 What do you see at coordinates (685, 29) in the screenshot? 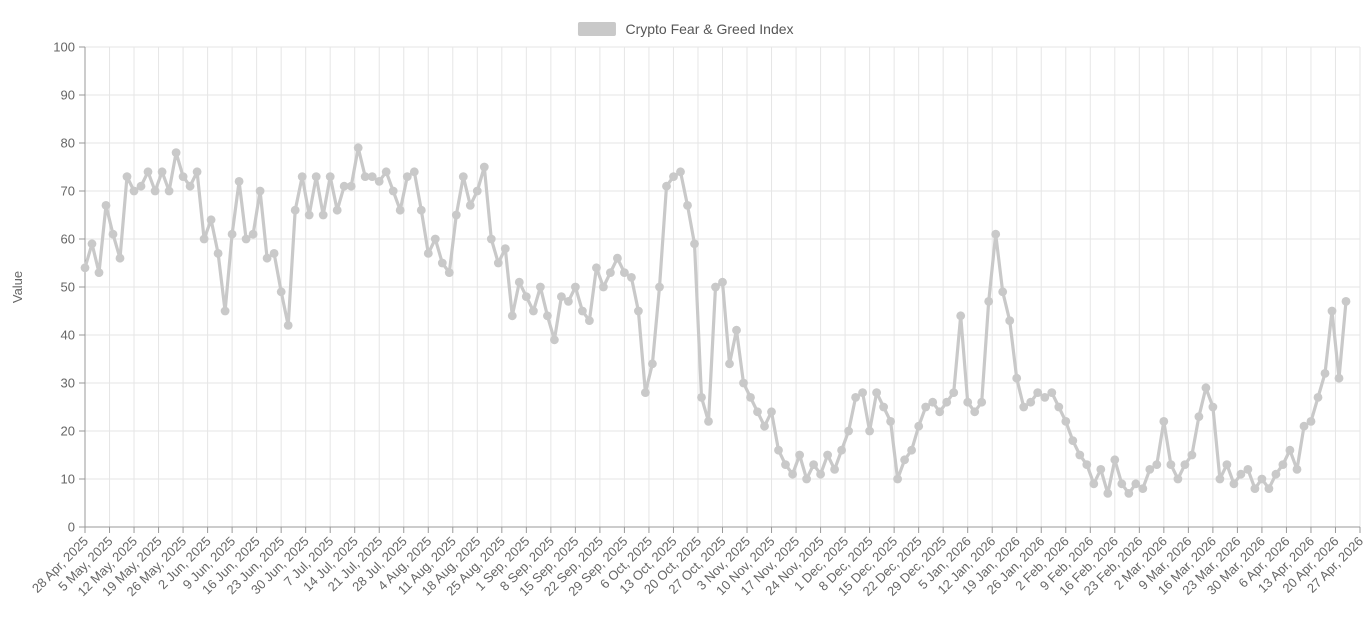
I see `legend-item: Crypto Fear & Greed Index` at bounding box center [685, 29].